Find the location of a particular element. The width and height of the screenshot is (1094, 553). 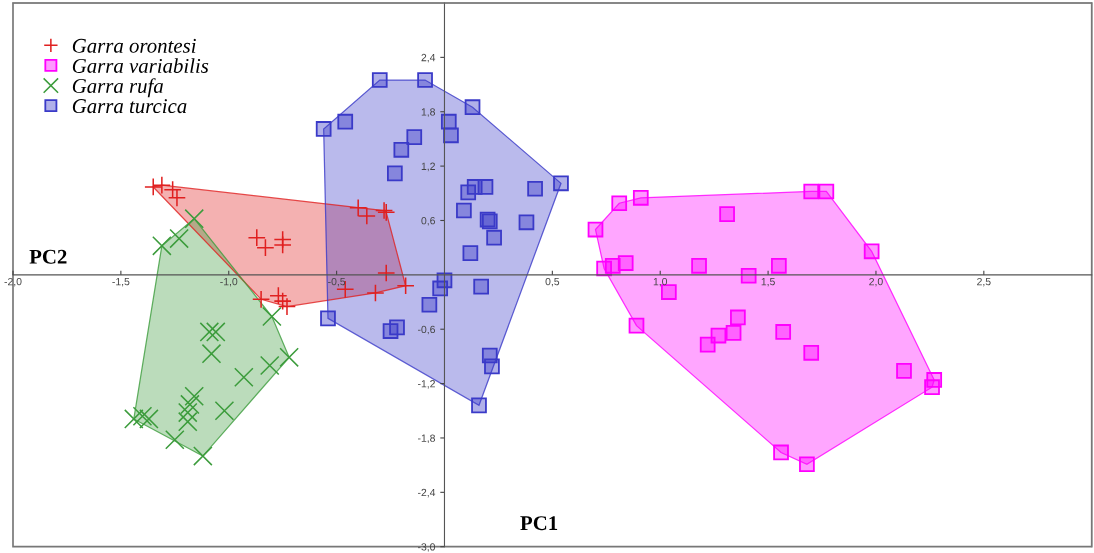

legend-label: Garra orontesi is located at coordinates (134, 45).